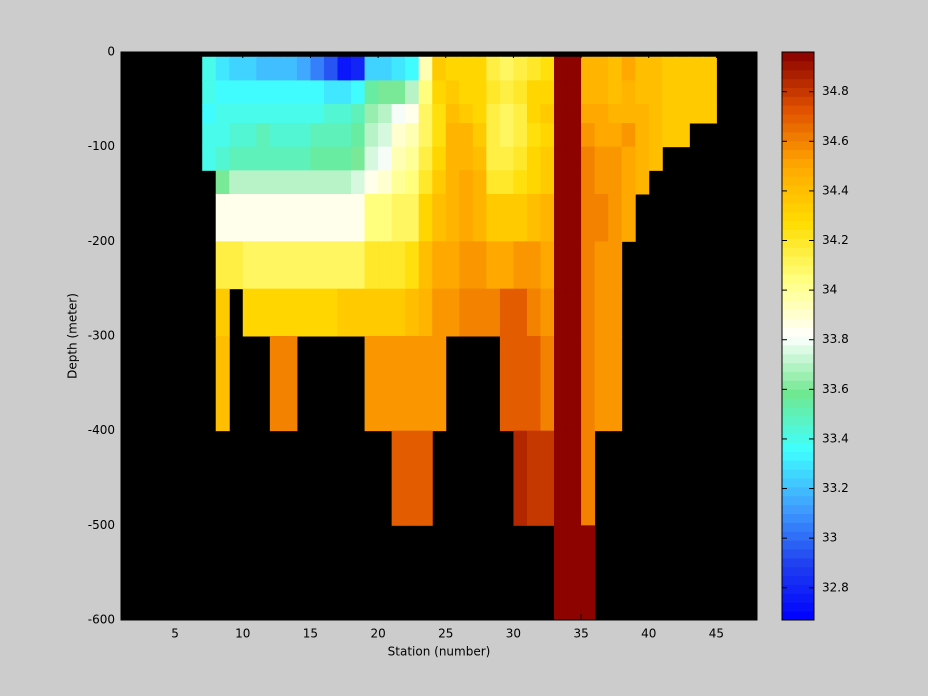  Describe the element at coordinates (175, 634) in the screenshot. I see `x-tick-label: 5` at that location.